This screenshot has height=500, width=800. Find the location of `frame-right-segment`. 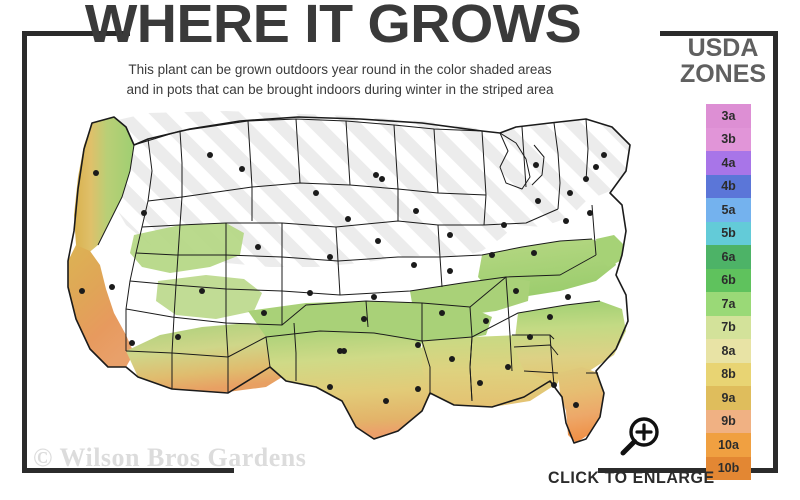

frame-right-segment is located at coordinates (775, 252).